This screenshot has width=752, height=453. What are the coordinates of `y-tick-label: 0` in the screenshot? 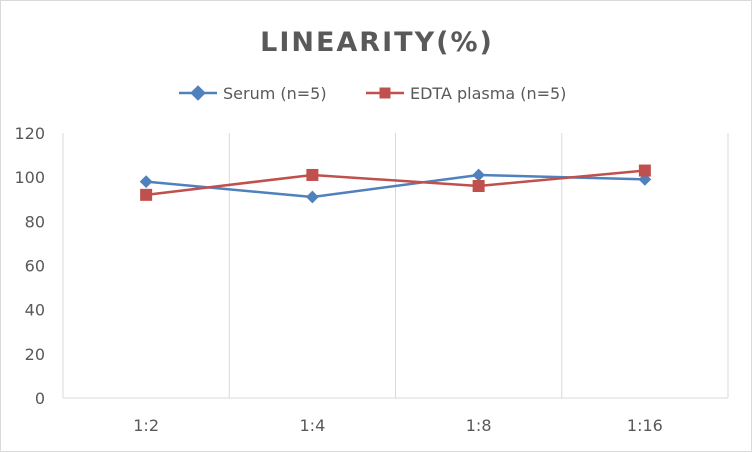 It's located at (40, 398).